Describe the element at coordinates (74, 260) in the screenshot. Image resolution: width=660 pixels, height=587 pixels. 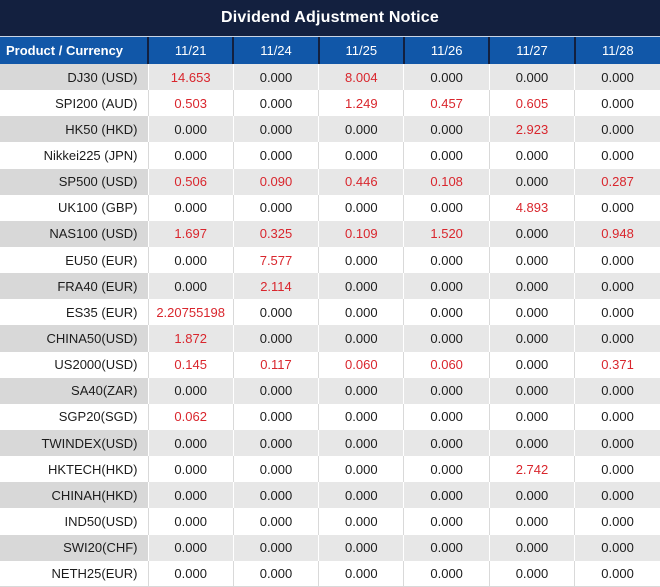
I see `product-cell: EU50 (EUR)` at that location.